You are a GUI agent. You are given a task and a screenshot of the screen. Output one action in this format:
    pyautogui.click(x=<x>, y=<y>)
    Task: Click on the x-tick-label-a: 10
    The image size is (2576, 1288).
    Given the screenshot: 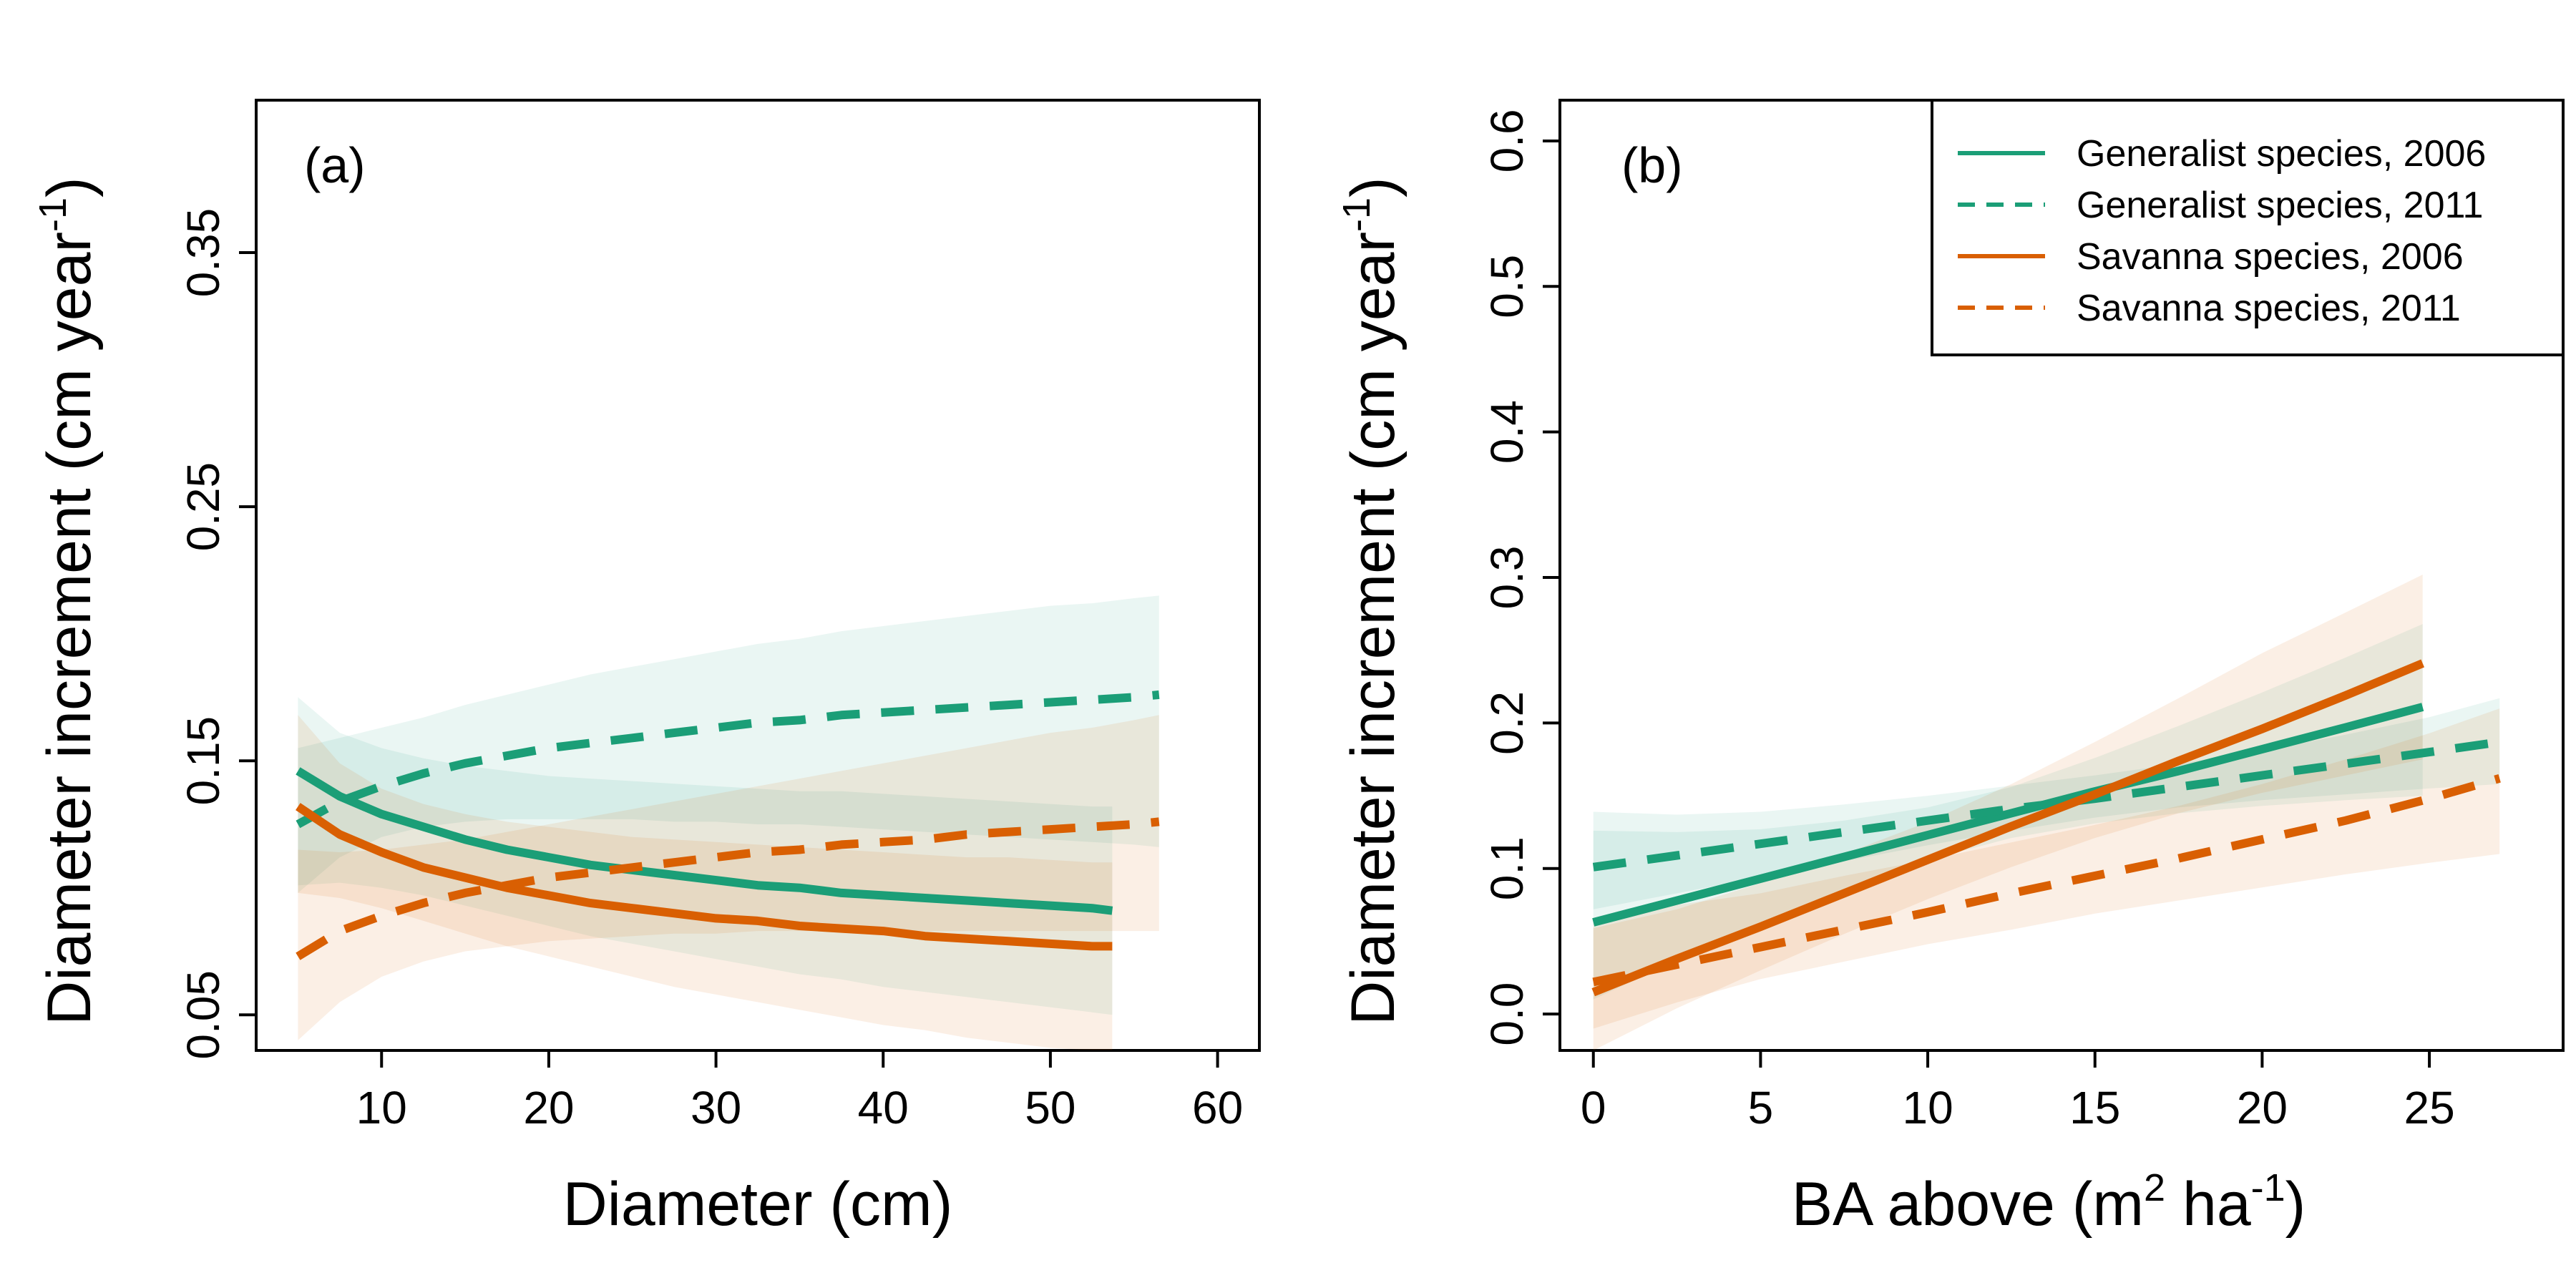 What is the action you would take?
    pyautogui.click(x=381, y=1107)
    